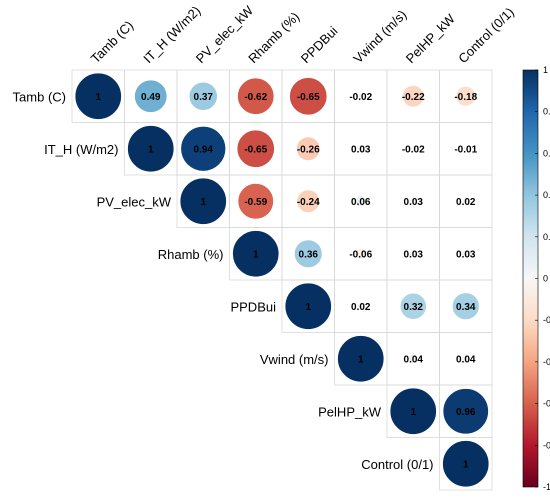 This screenshot has height=501, width=550. I want to click on row-label: IT_H (W/m2), so click(81, 149).